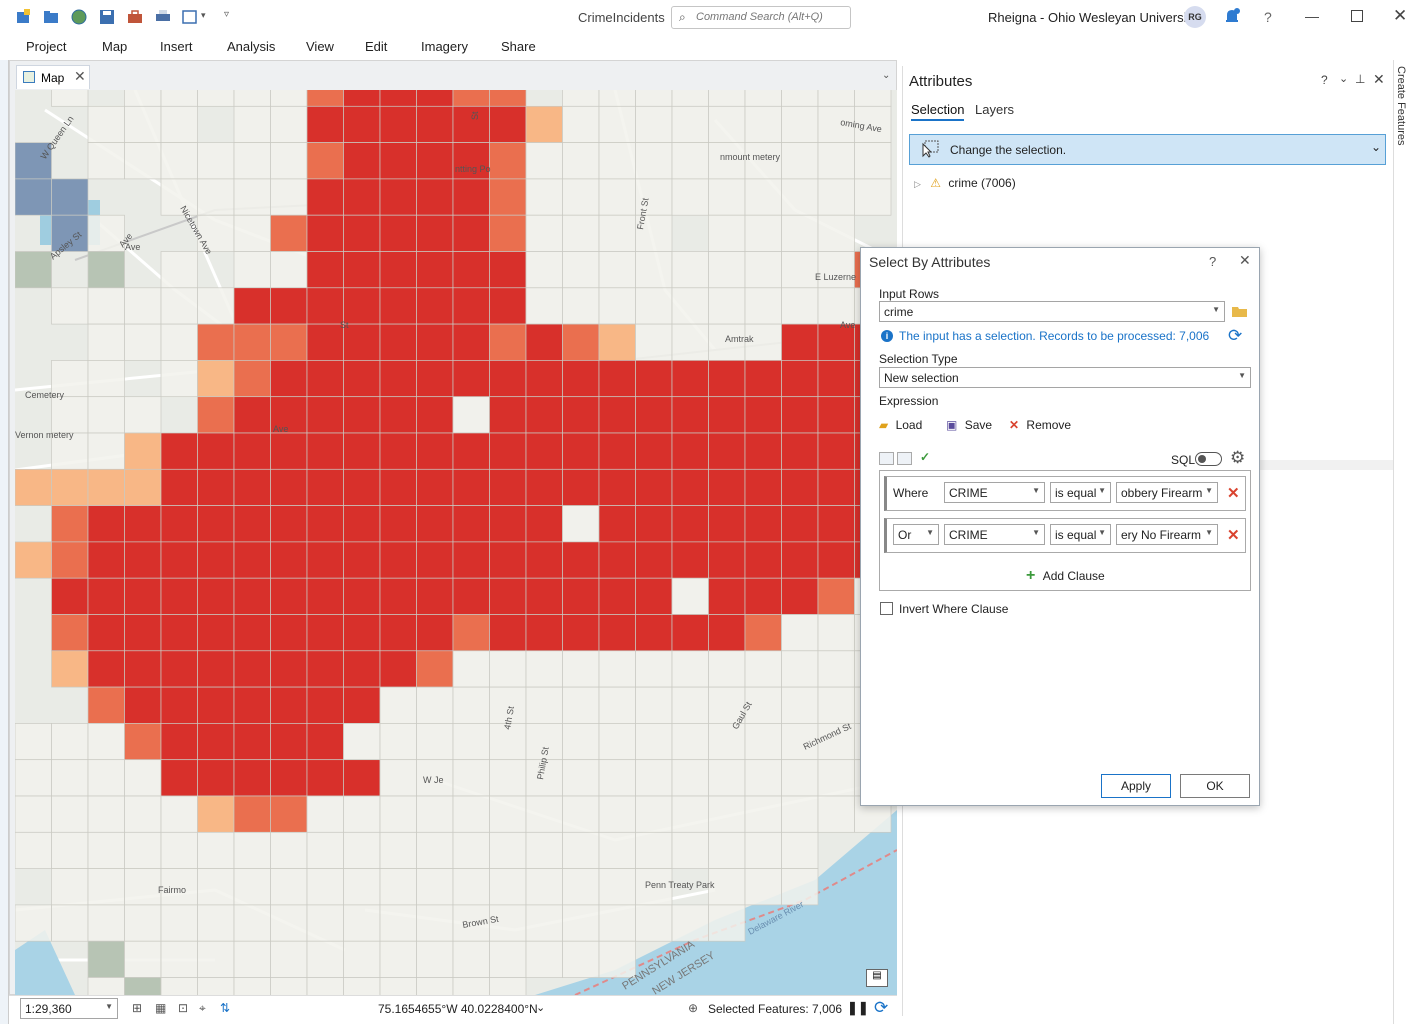 The height and width of the screenshot is (1024, 1425). What do you see at coordinates (1052, 311) in the screenshot?
I see `input-rows-select: crime ▼` at bounding box center [1052, 311].